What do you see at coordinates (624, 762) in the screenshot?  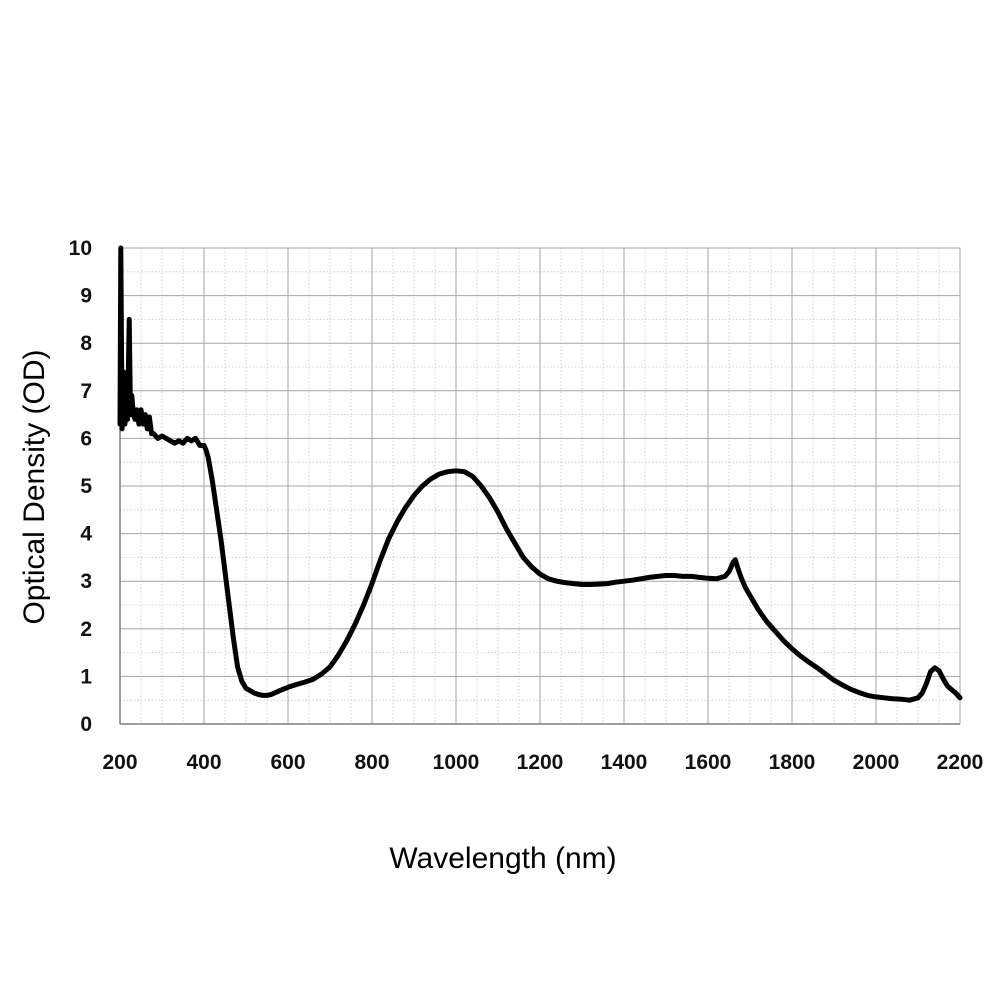 I see `x-tick-label: 1400` at bounding box center [624, 762].